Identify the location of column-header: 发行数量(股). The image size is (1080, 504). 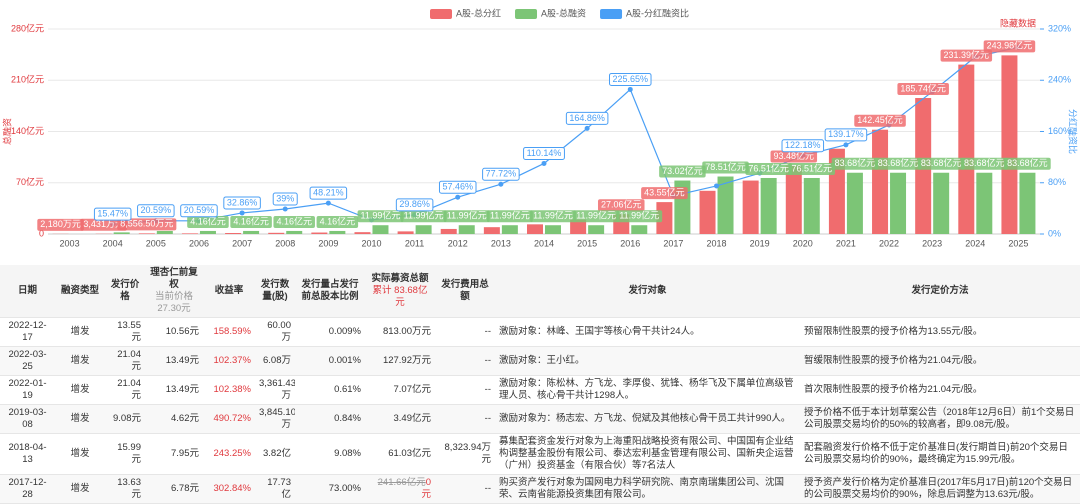
(275, 291).